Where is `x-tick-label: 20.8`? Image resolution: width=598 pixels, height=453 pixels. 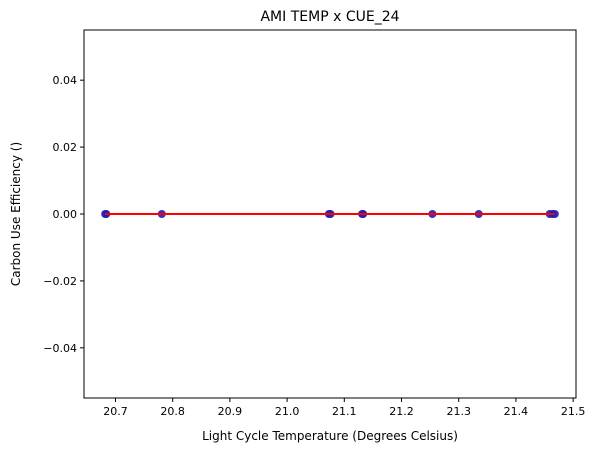 x-tick-label: 20.8 is located at coordinates (172, 411).